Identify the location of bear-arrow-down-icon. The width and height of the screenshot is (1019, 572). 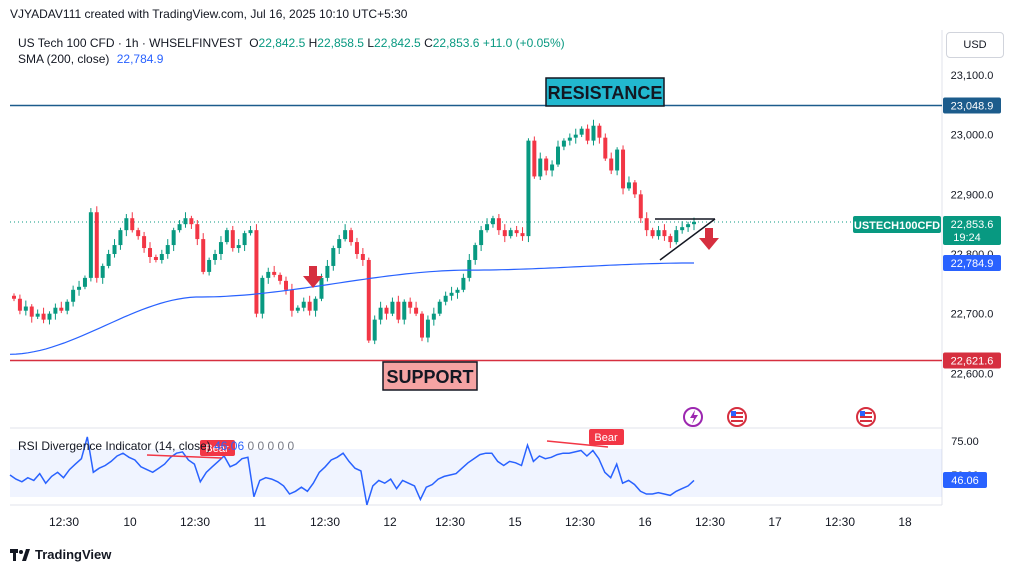
(709, 239).